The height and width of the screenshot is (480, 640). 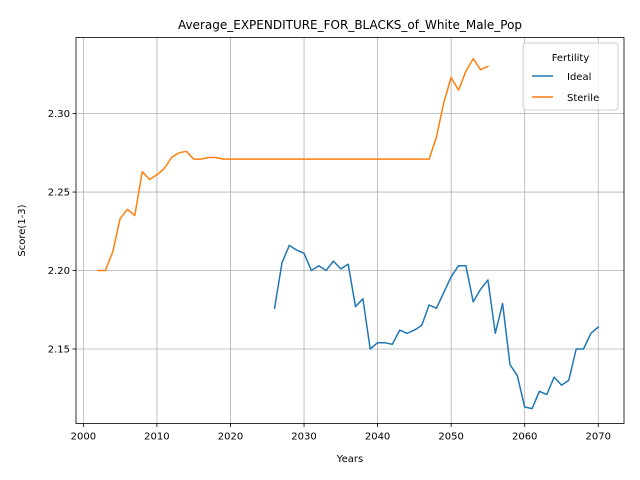 What do you see at coordinates (156, 437) in the screenshot?
I see `x-tick-label: 2010` at bounding box center [156, 437].